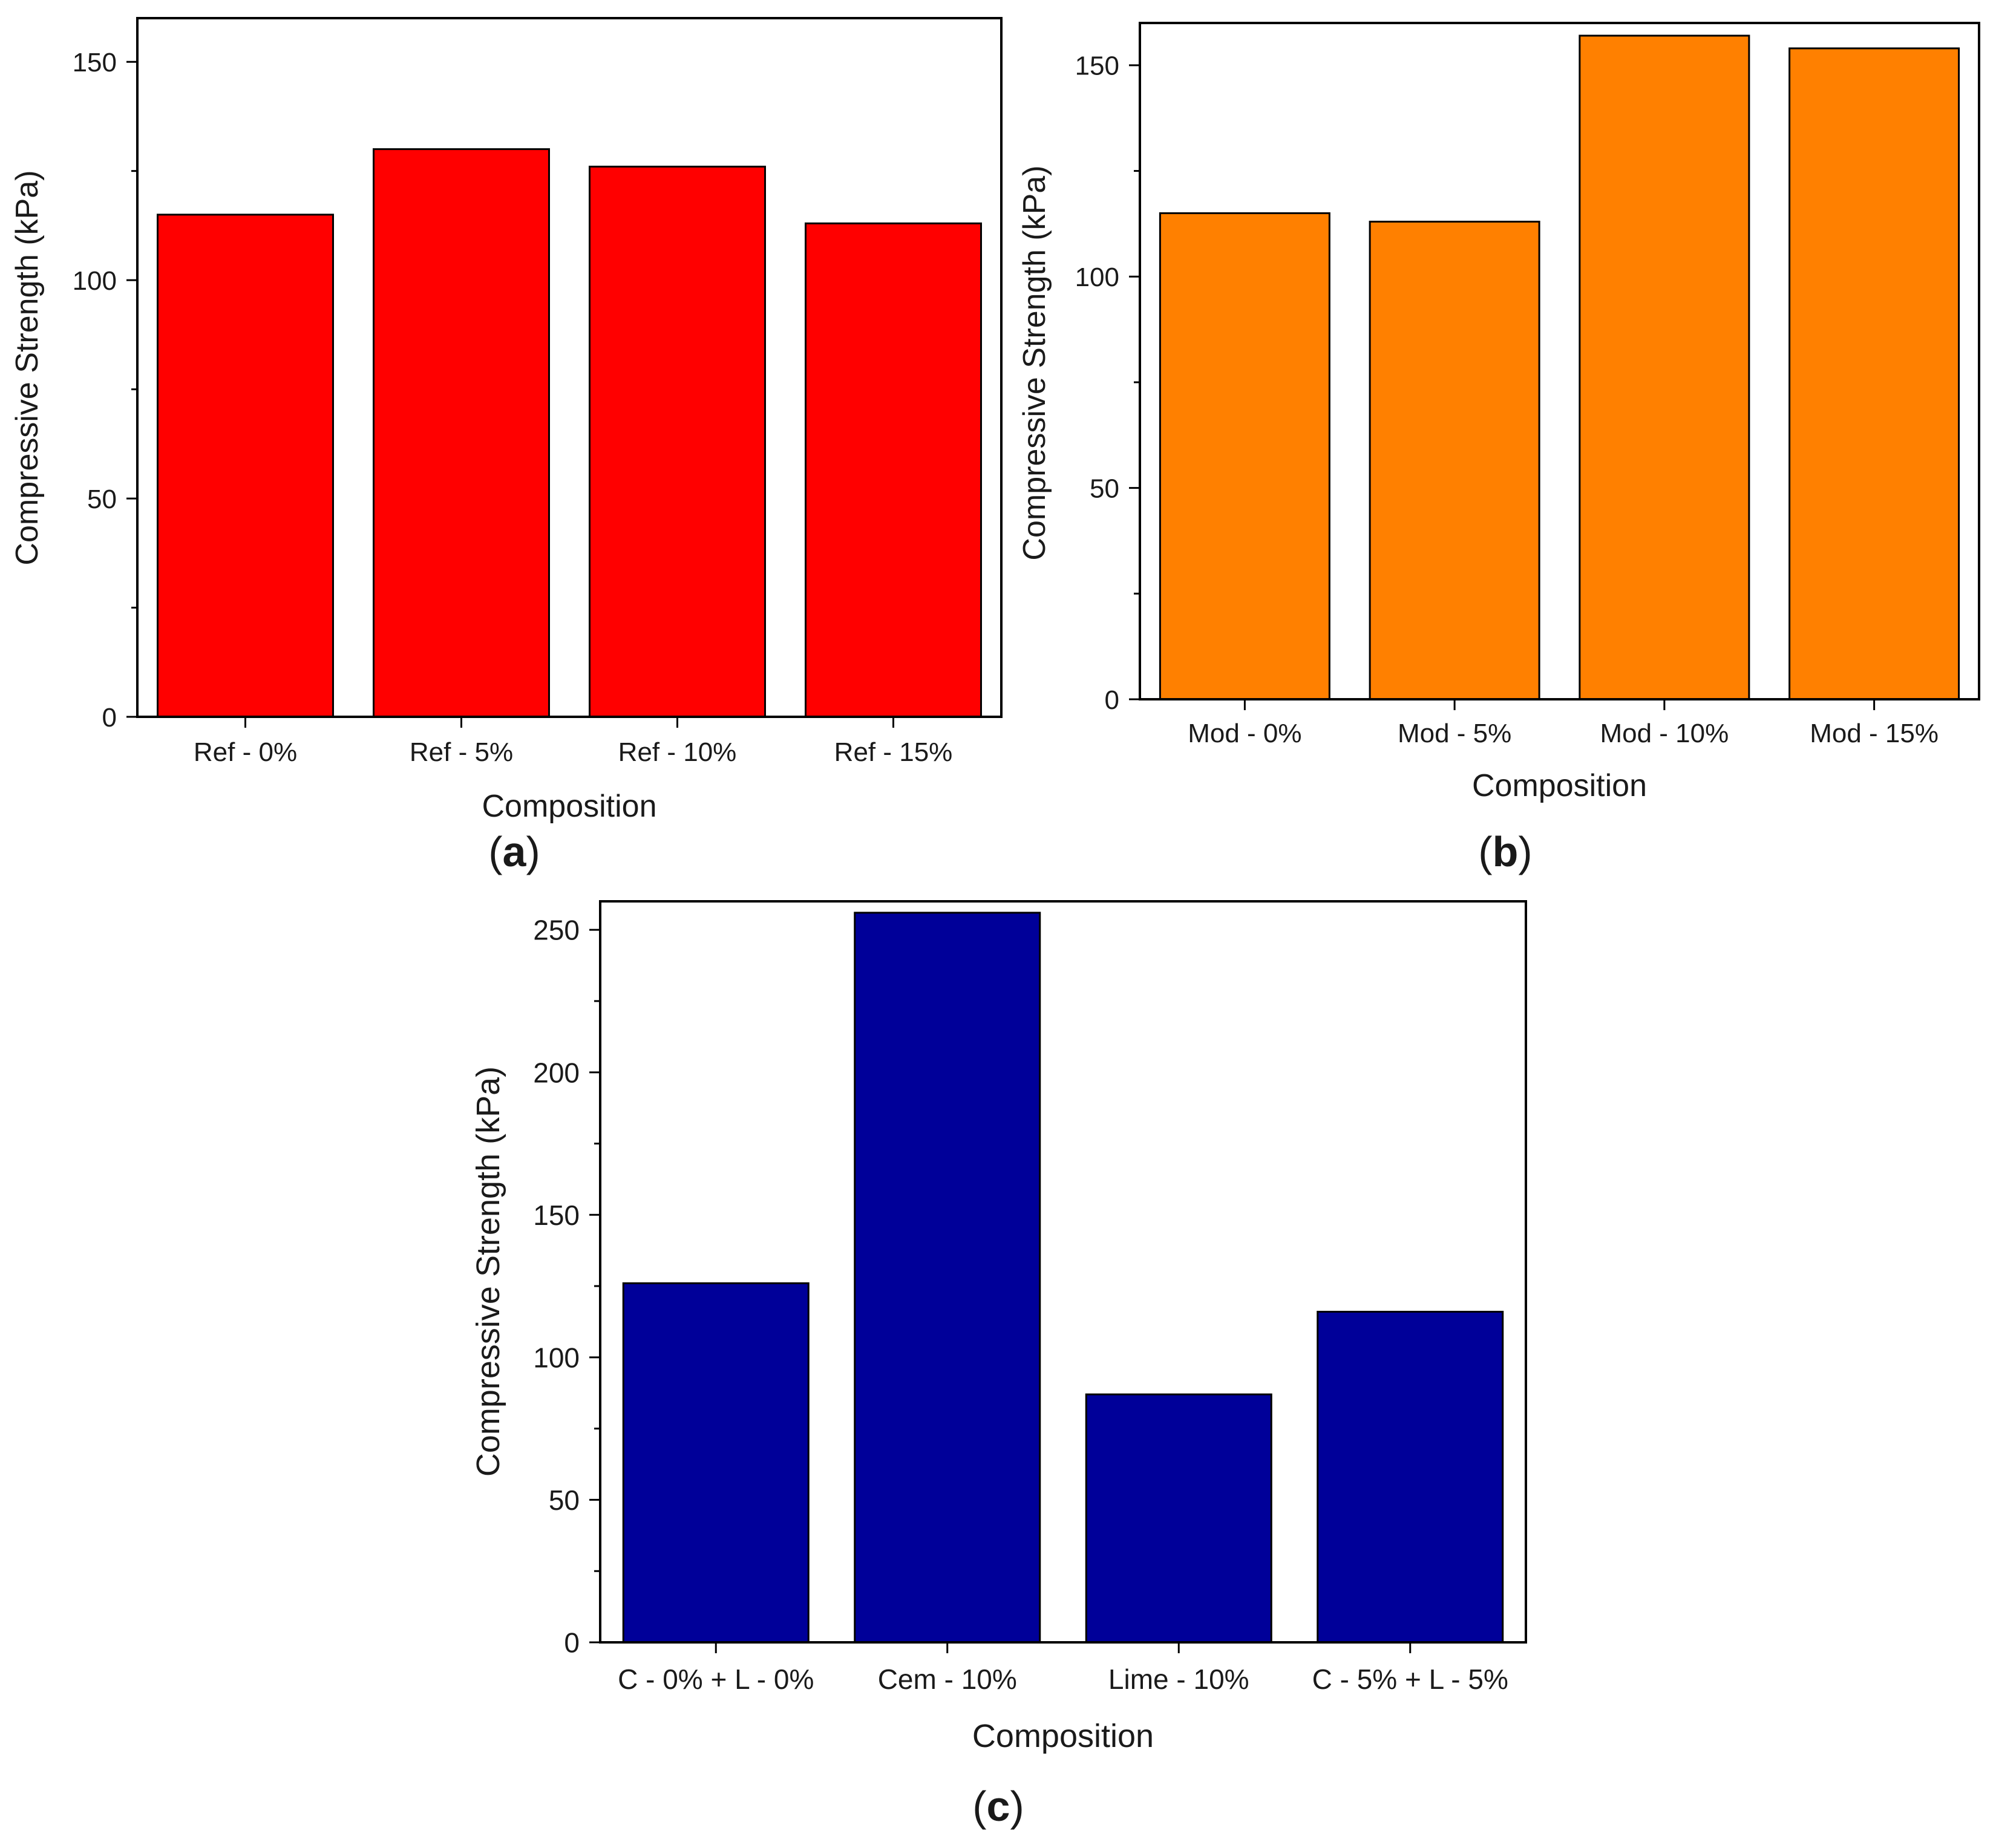 Image resolution: width=1996 pixels, height=1848 pixels. Describe the element at coordinates (1665, 733) in the screenshot. I see `x-tick-label: Mod - 10%` at that location.